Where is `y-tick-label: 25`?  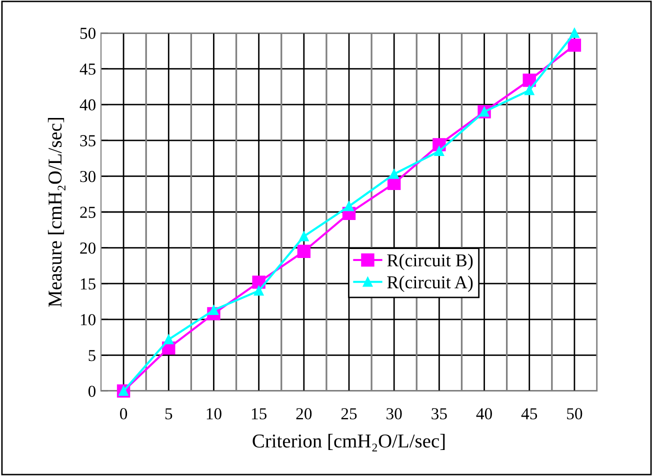
y-tick-label: 25 is located at coordinates (88, 212).